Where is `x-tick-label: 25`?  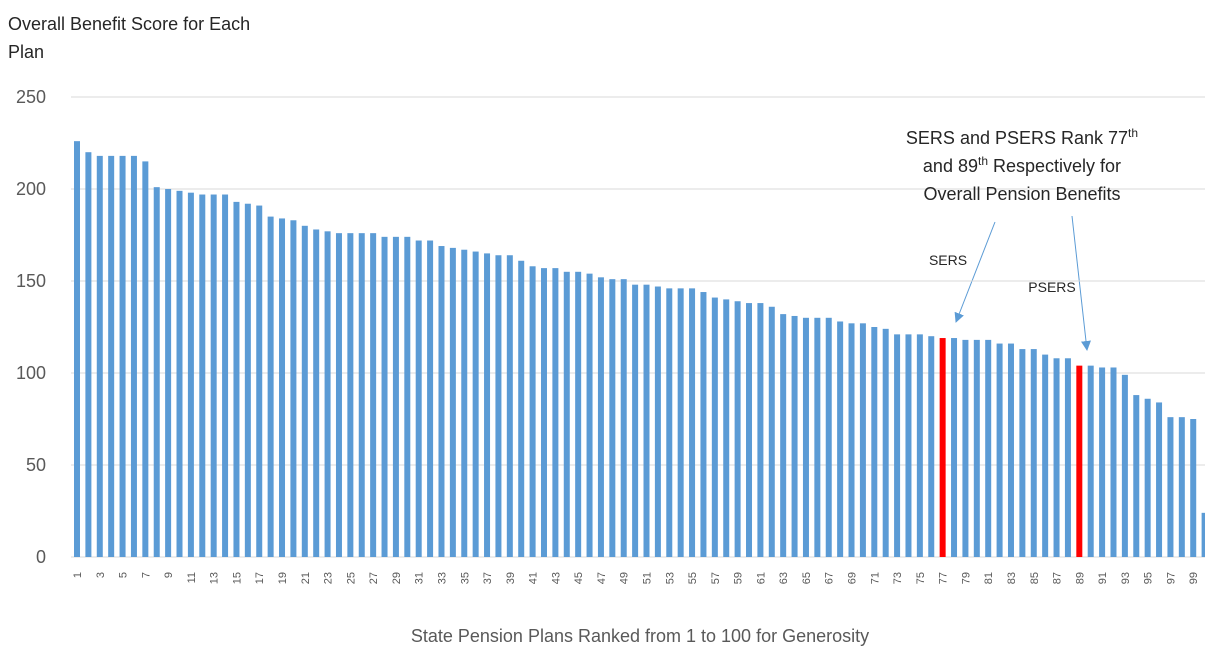 x-tick-label: 25 is located at coordinates (351, 578).